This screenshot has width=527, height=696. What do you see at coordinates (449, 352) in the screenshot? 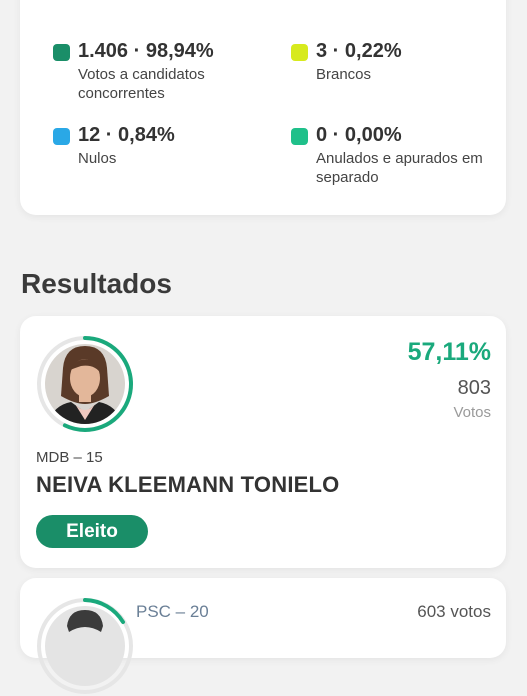
I see `candidate-percentage: 57,11%` at bounding box center [449, 352].